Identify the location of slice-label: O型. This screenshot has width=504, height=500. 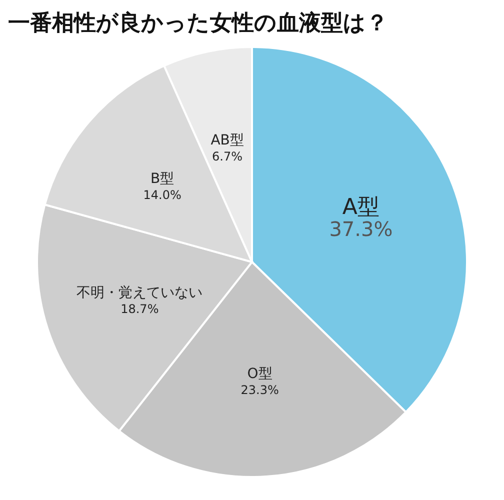
(259, 374).